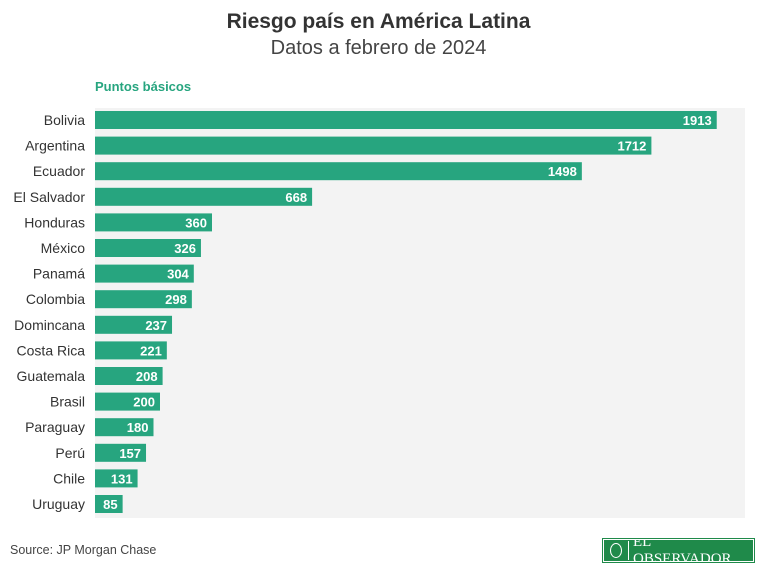 The image size is (757, 568). I want to click on el-observador-logo: EL OBSERVADOR, so click(678, 550).